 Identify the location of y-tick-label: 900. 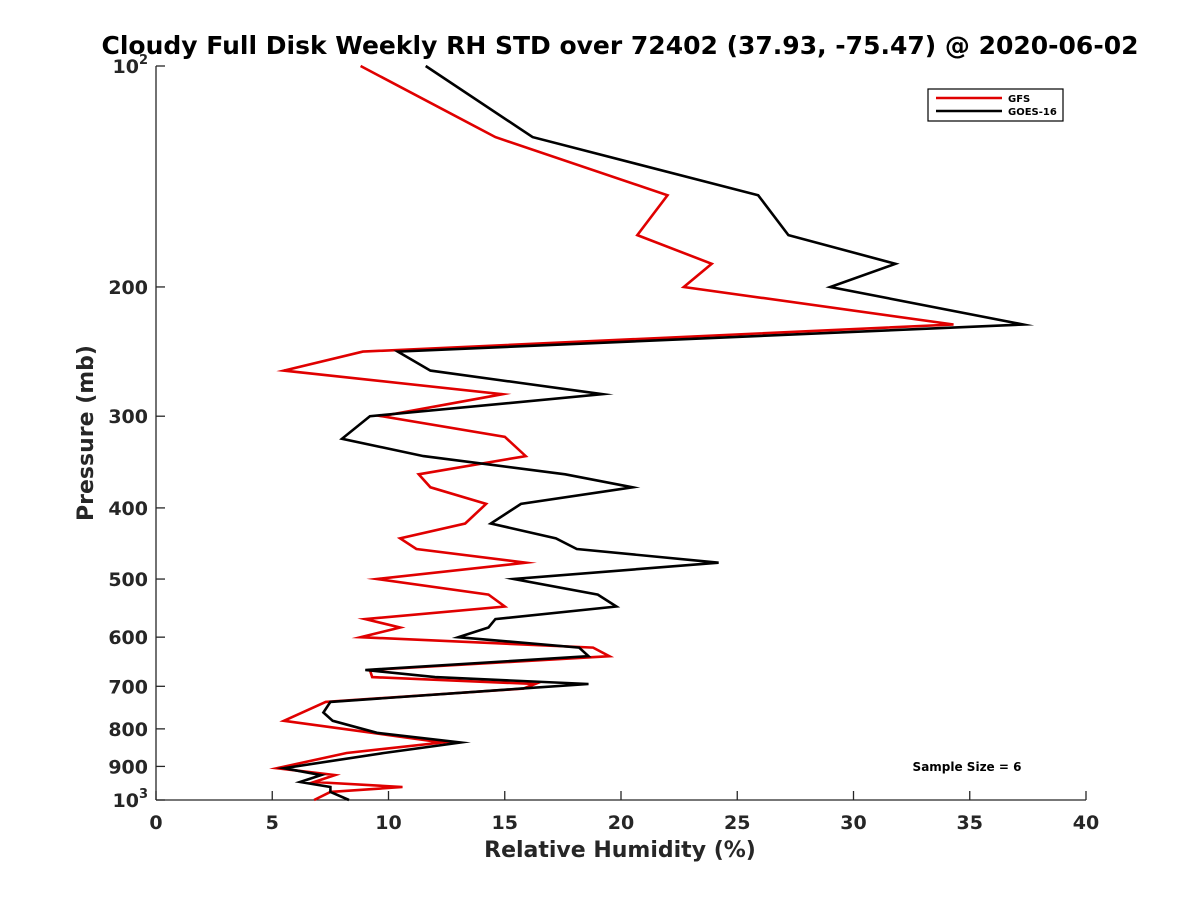
(128, 767).